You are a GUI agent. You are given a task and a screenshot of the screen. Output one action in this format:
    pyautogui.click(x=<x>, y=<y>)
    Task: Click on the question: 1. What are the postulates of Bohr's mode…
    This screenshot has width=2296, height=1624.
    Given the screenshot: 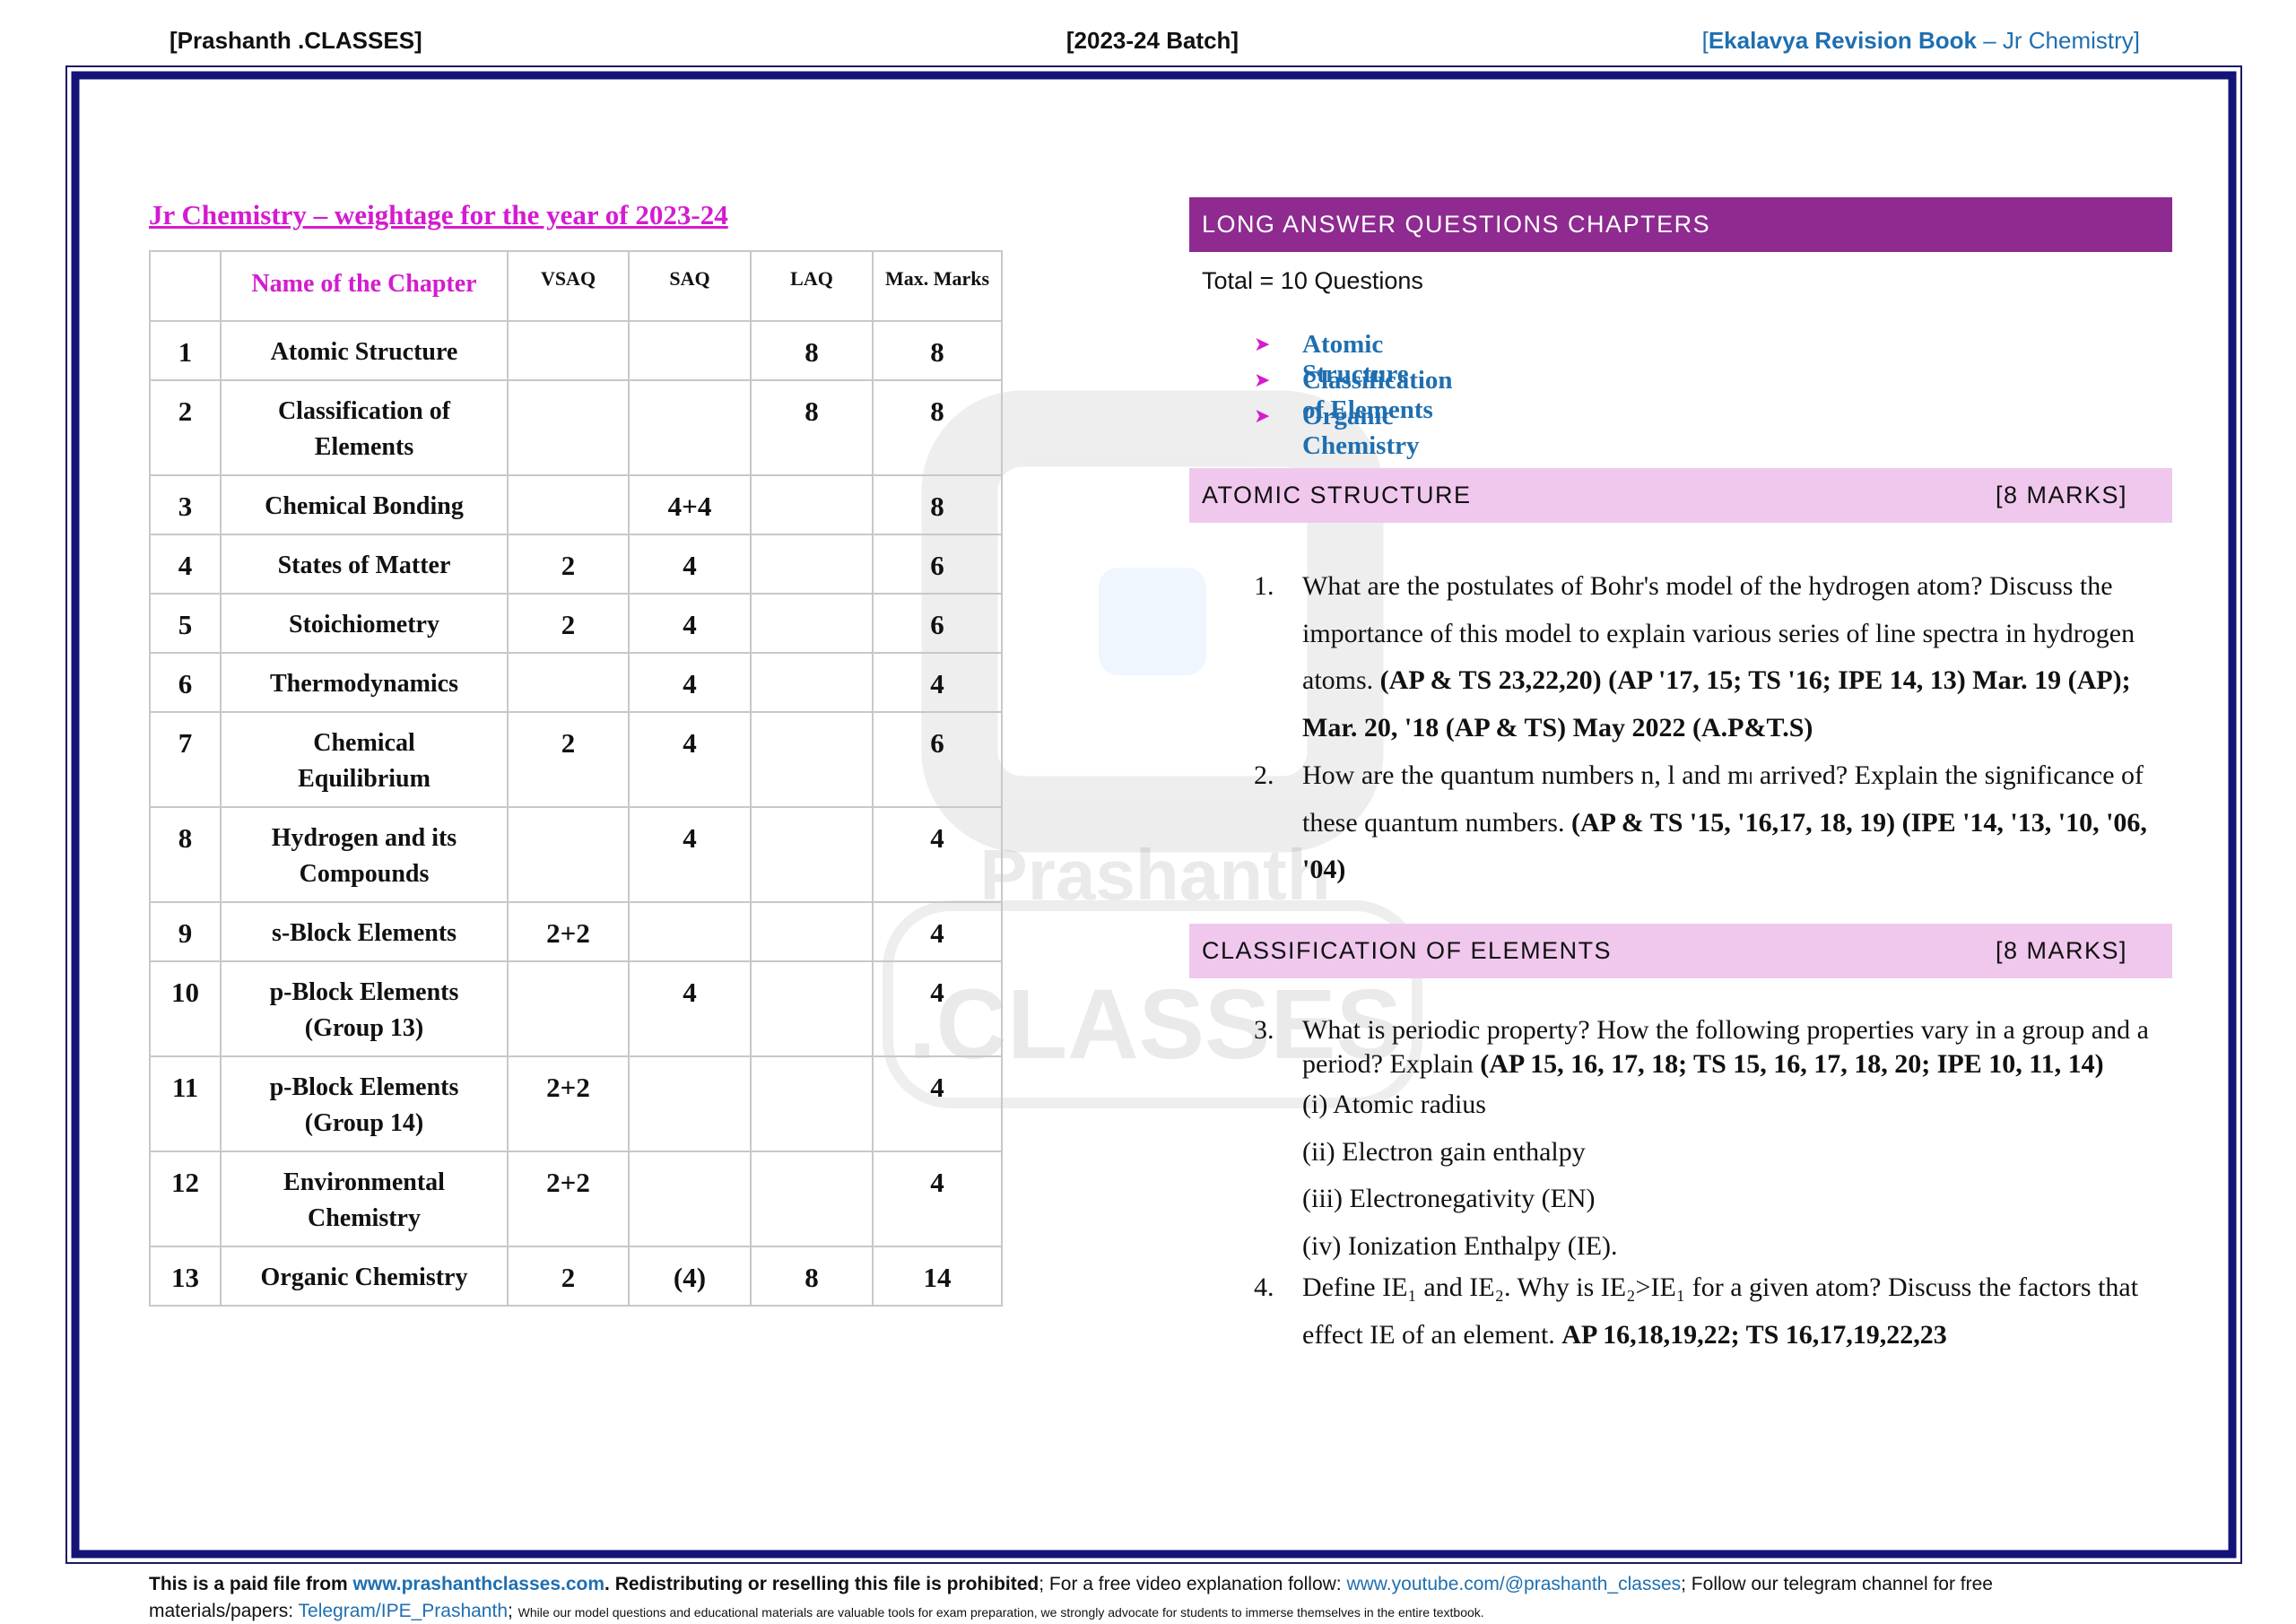 What is the action you would take?
    pyautogui.click(x=1709, y=657)
    